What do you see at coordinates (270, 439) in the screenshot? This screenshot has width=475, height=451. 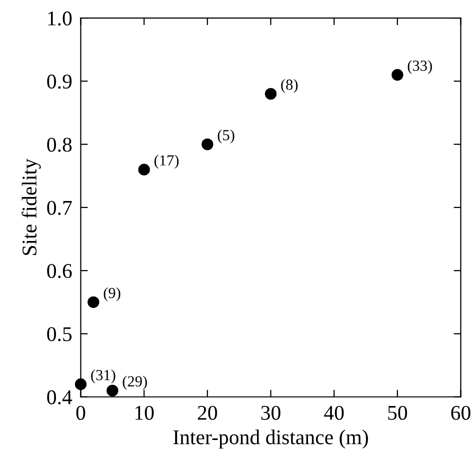 I see `x-axis-title: Inter-pond distance (m)` at bounding box center [270, 439].